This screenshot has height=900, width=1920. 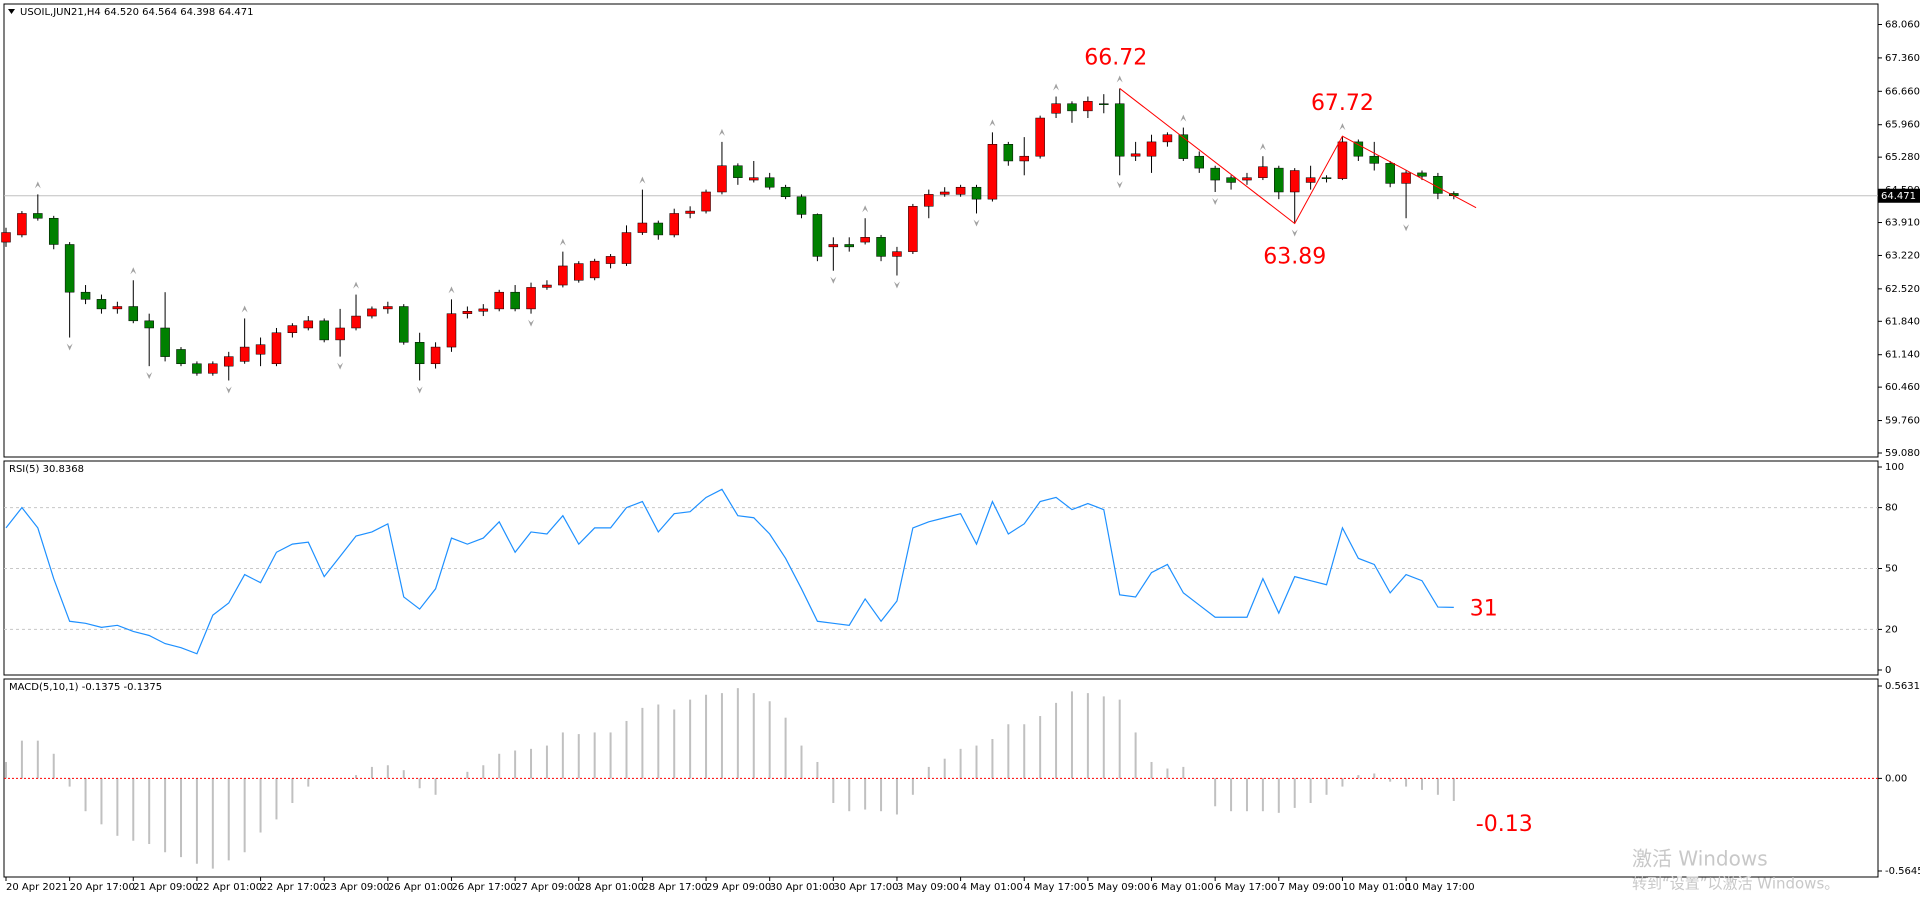 What do you see at coordinates (1902, 157) in the screenshot?
I see `y-tick-label: 65.280` at bounding box center [1902, 157].